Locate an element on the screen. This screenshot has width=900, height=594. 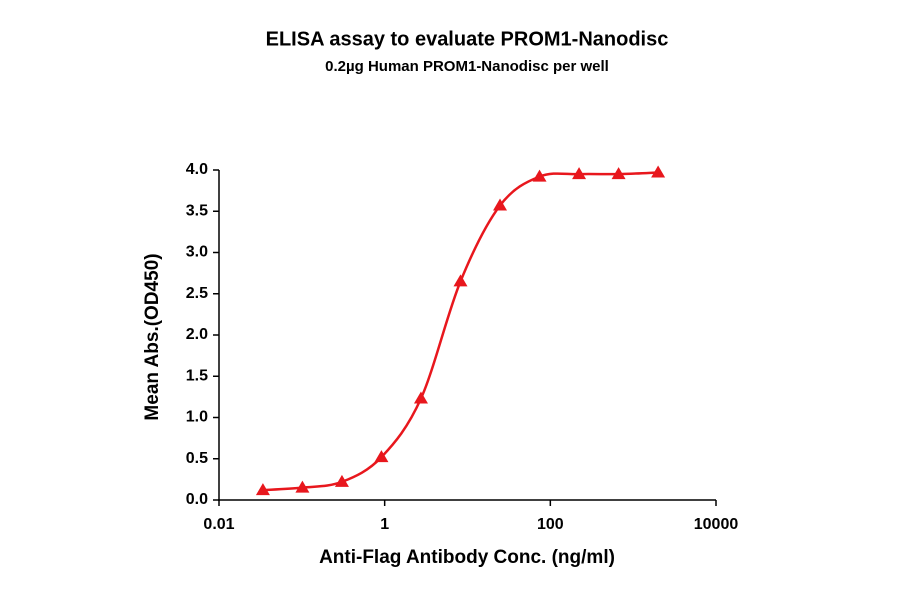
y-axis-title: Mean Abs.(OD450) is located at coordinates (152, 336).